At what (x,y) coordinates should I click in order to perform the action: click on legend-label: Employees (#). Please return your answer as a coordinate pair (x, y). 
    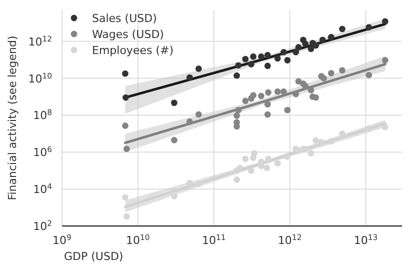
    Looking at the image, I should click on (133, 50).